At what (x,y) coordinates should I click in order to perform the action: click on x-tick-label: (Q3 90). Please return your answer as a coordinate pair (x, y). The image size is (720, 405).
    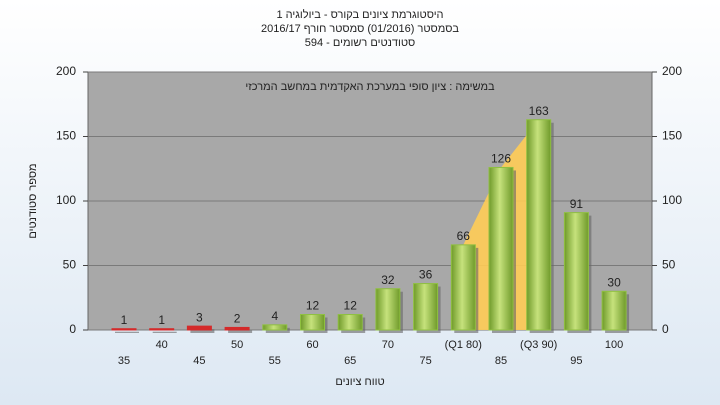
    Looking at the image, I should click on (538, 345).